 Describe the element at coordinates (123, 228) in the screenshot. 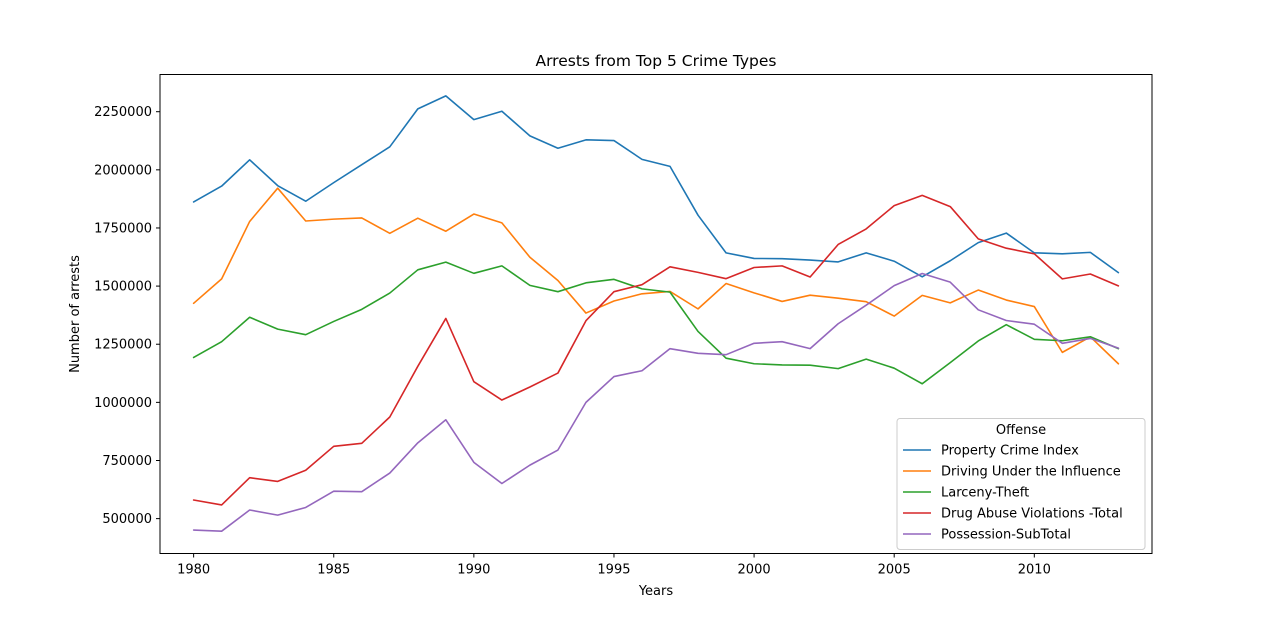

I see `y-tick-label: 1750000` at that location.